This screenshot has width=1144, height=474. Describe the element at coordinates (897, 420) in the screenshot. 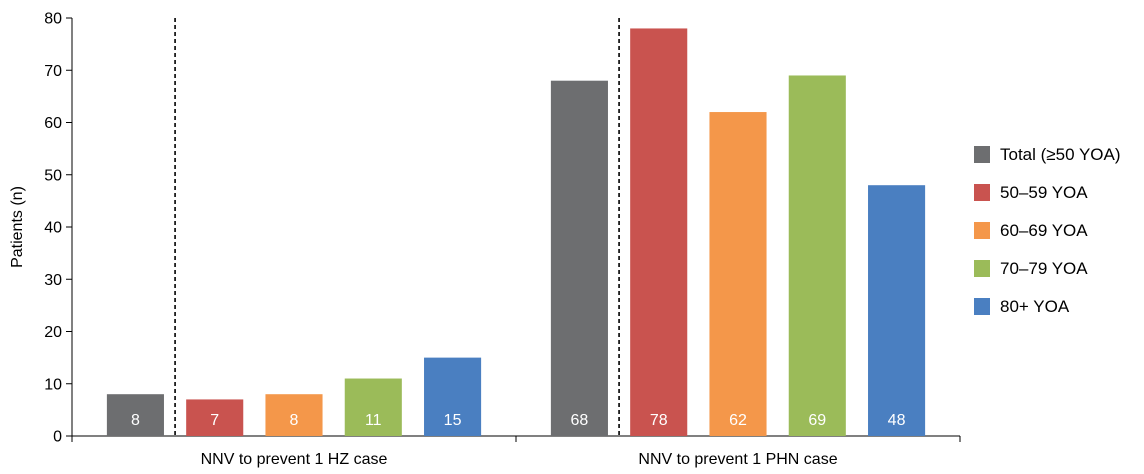

I see `bar-value-label: 48` at that location.